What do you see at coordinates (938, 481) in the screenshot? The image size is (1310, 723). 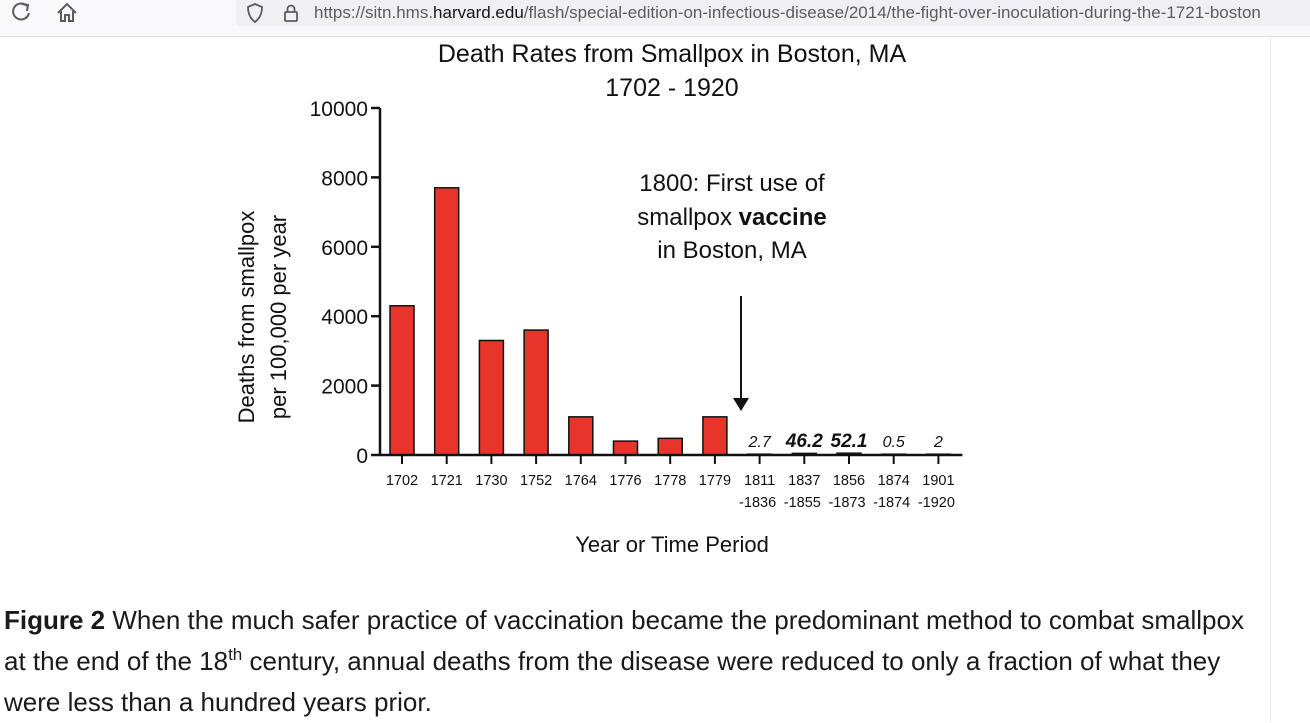 I see `x-tick-label: 1901` at bounding box center [938, 481].